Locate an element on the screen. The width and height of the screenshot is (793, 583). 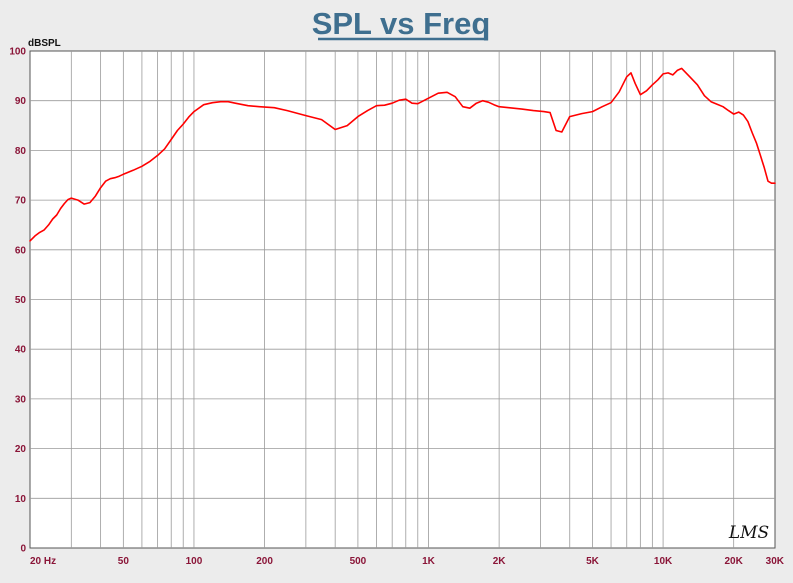
y-tick-label-6: 60 is located at coordinates (21, 250).